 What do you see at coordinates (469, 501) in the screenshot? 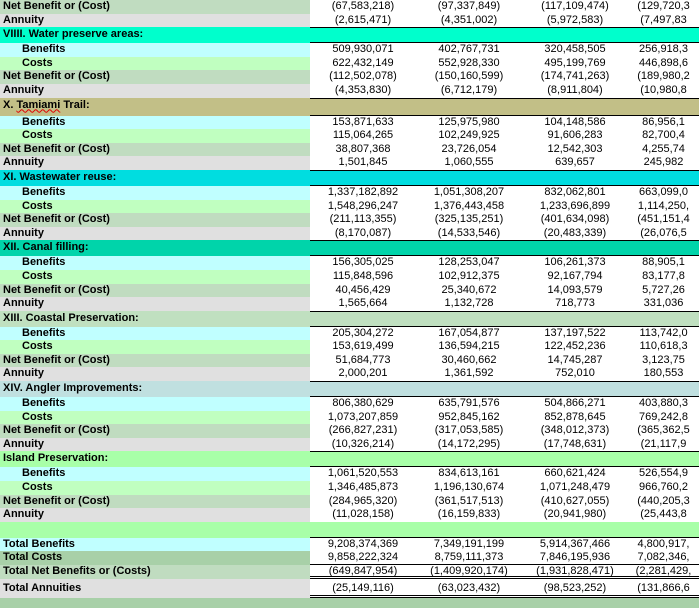
I see `value-cell: (361,517,513)` at bounding box center [469, 501].